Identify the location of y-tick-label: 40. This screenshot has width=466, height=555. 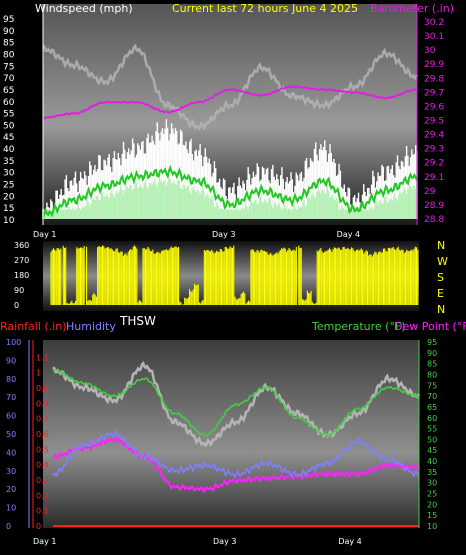
(9, 150).